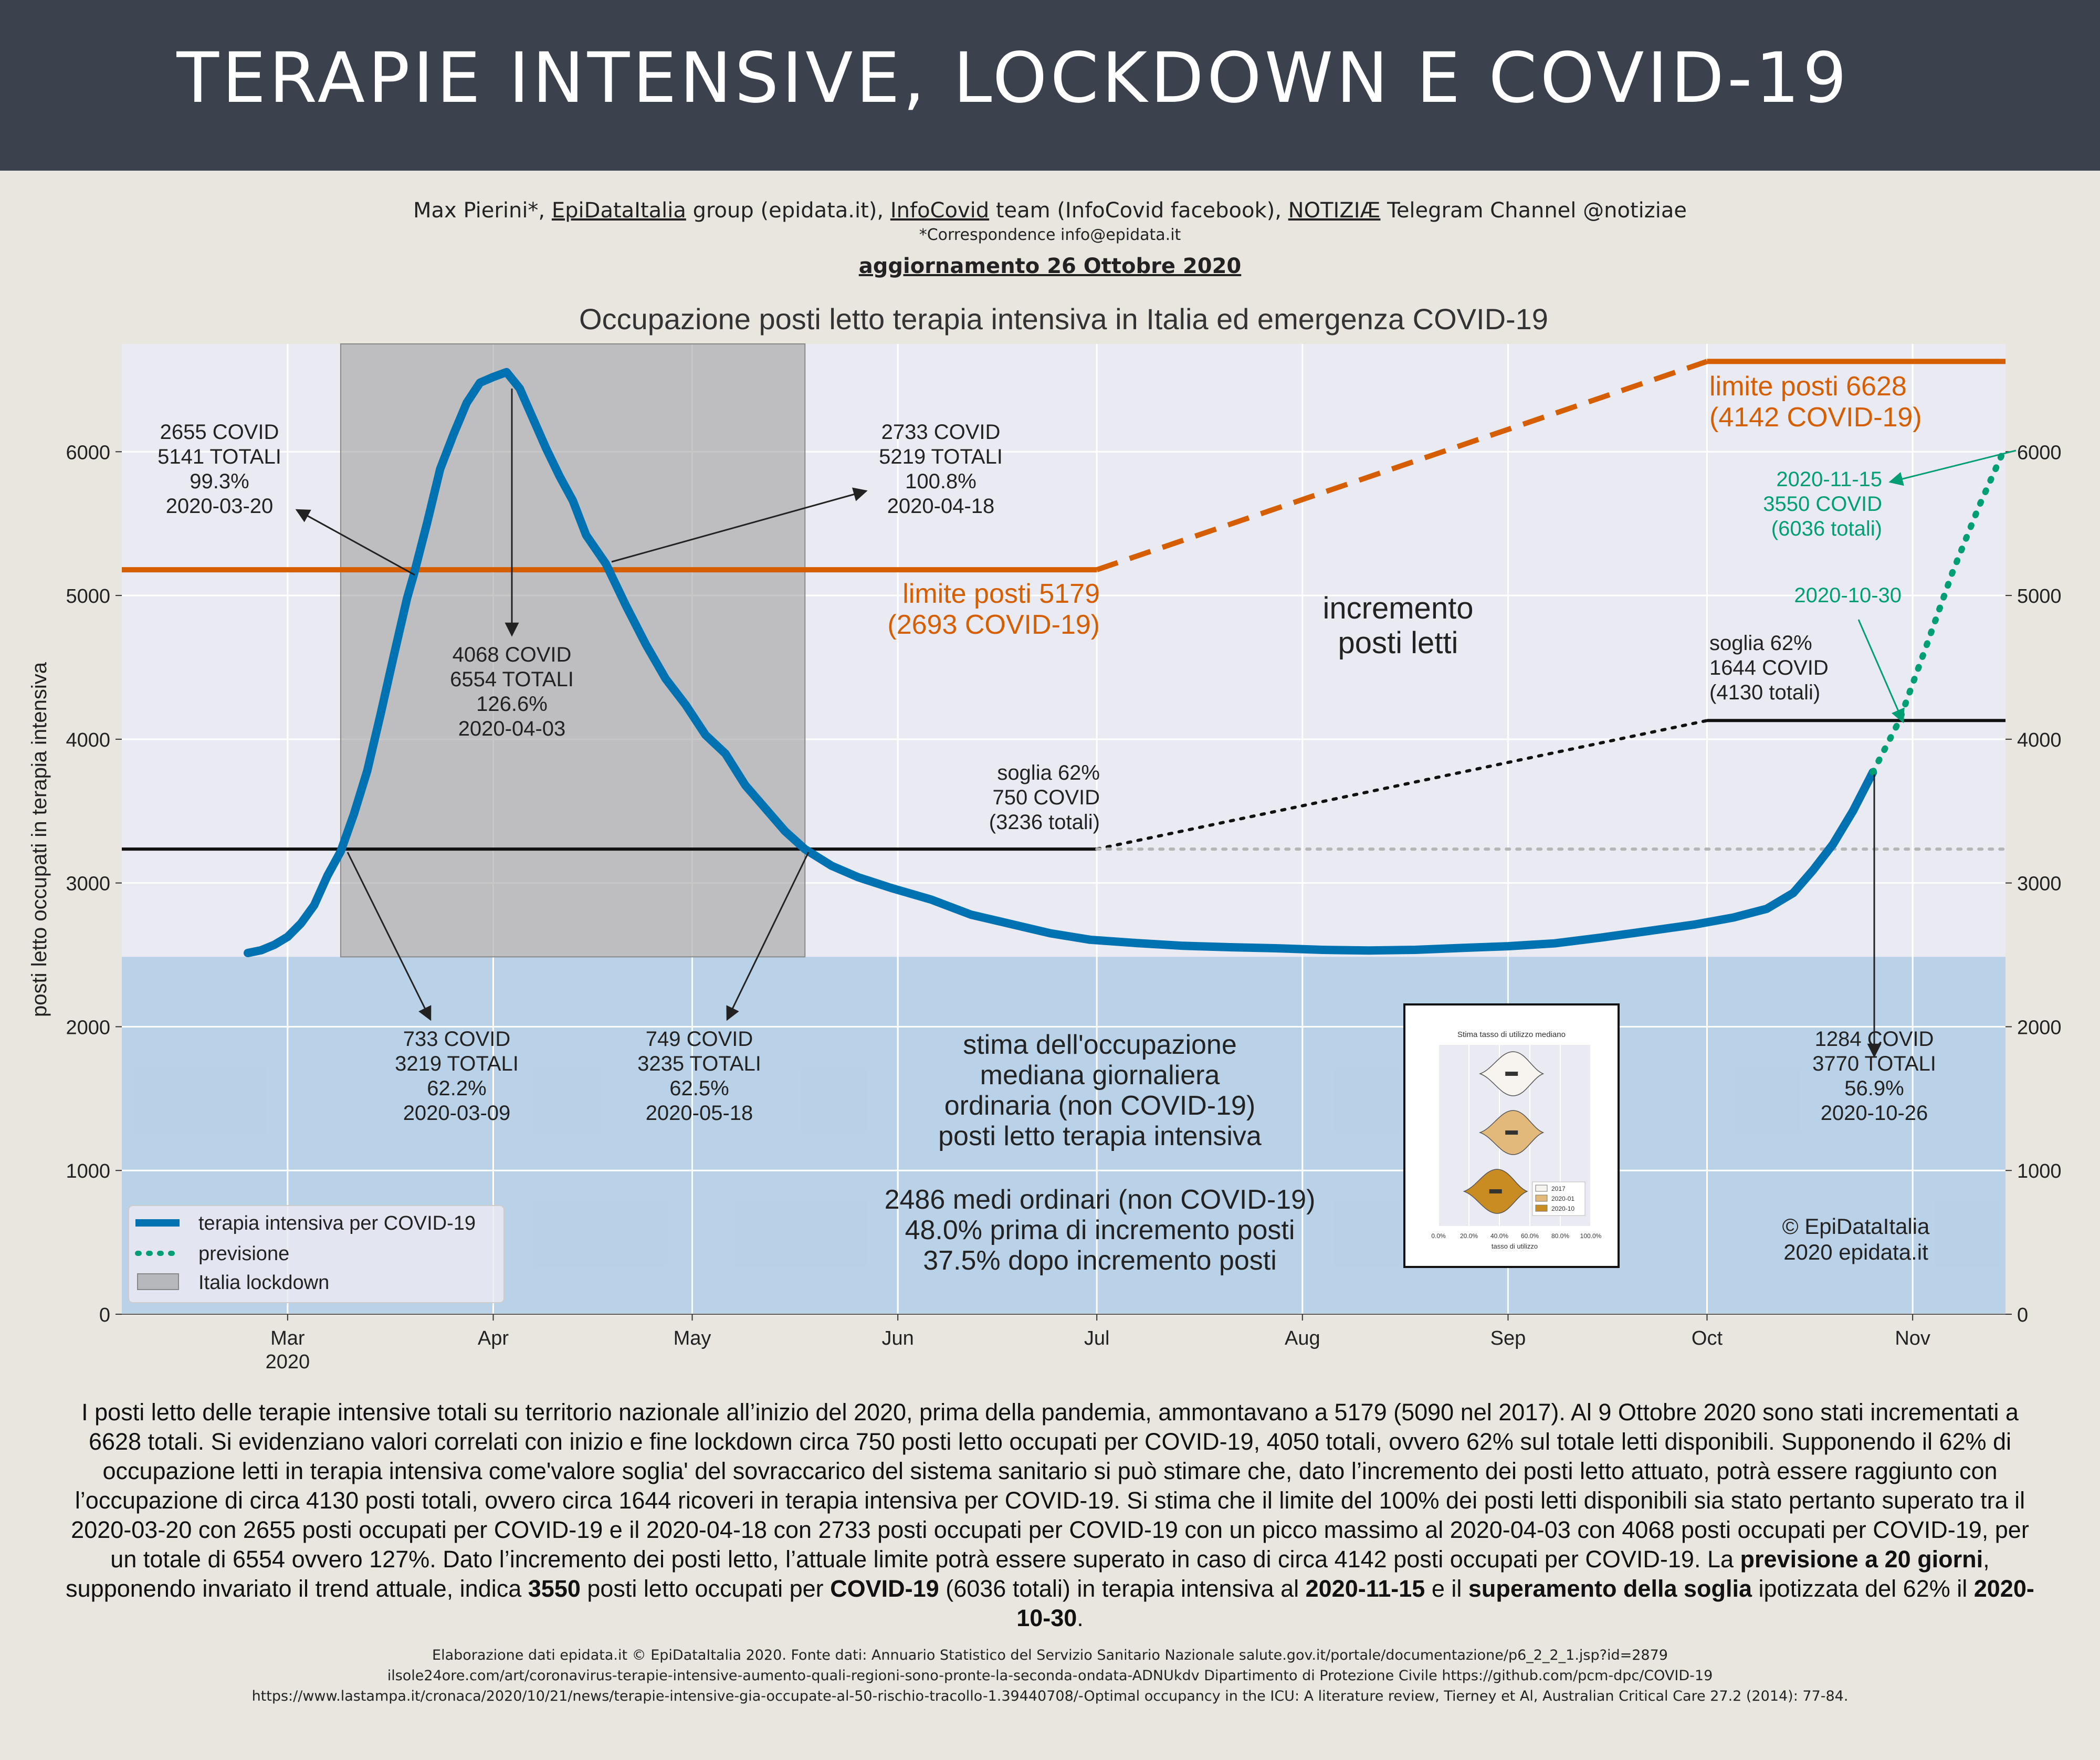 The width and height of the screenshot is (2100, 1760). I want to click on bed-limit-line, so click(1402, 466).